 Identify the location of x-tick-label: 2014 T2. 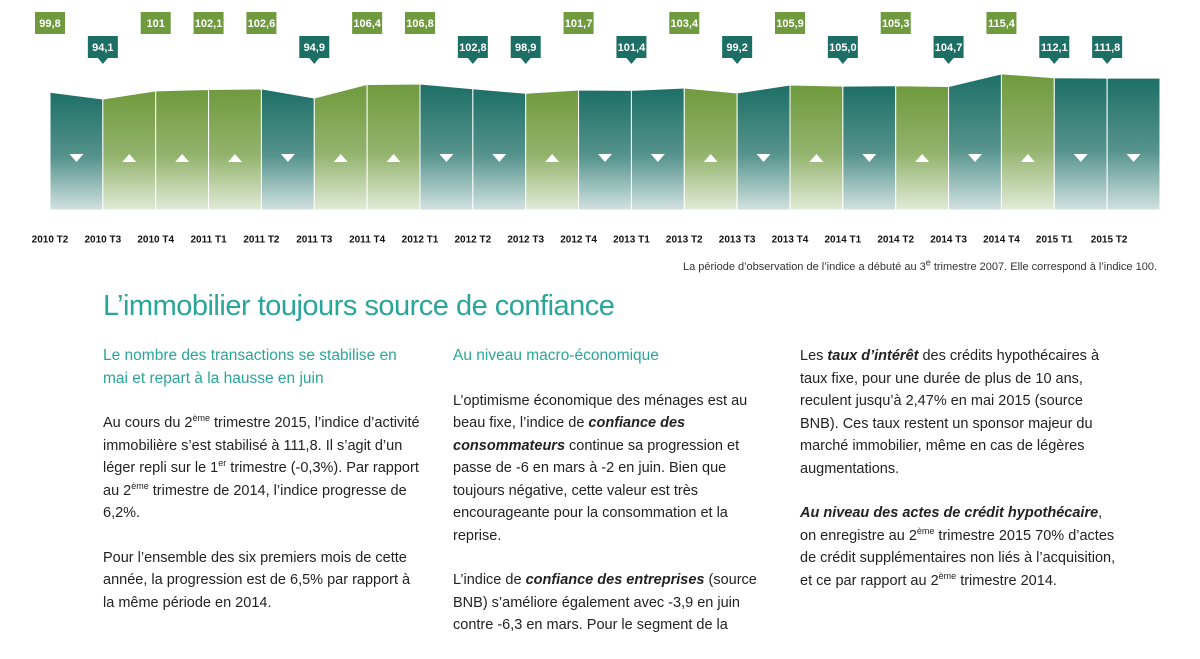
(895, 240).